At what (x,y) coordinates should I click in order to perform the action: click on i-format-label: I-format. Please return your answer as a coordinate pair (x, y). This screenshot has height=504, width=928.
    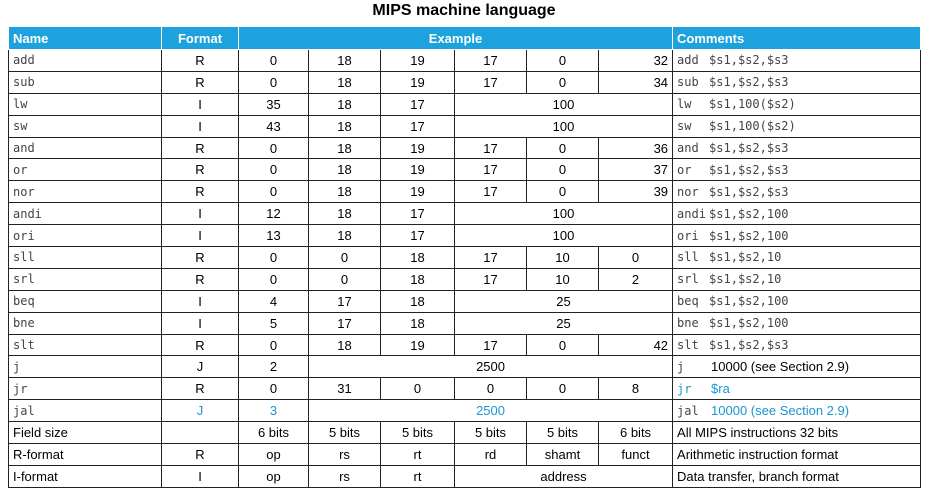
    Looking at the image, I should click on (85, 476).